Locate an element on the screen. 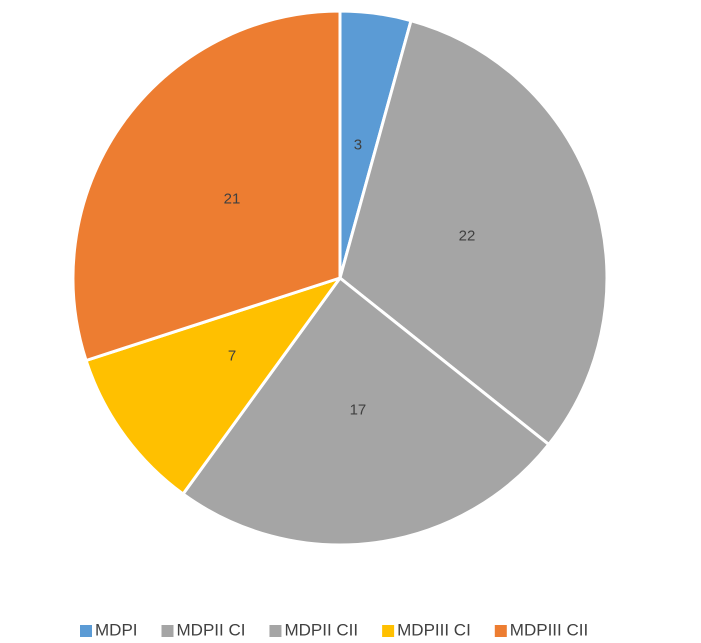 The height and width of the screenshot is (643, 701). legend-label: MDPII CII is located at coordinates (321, 629).